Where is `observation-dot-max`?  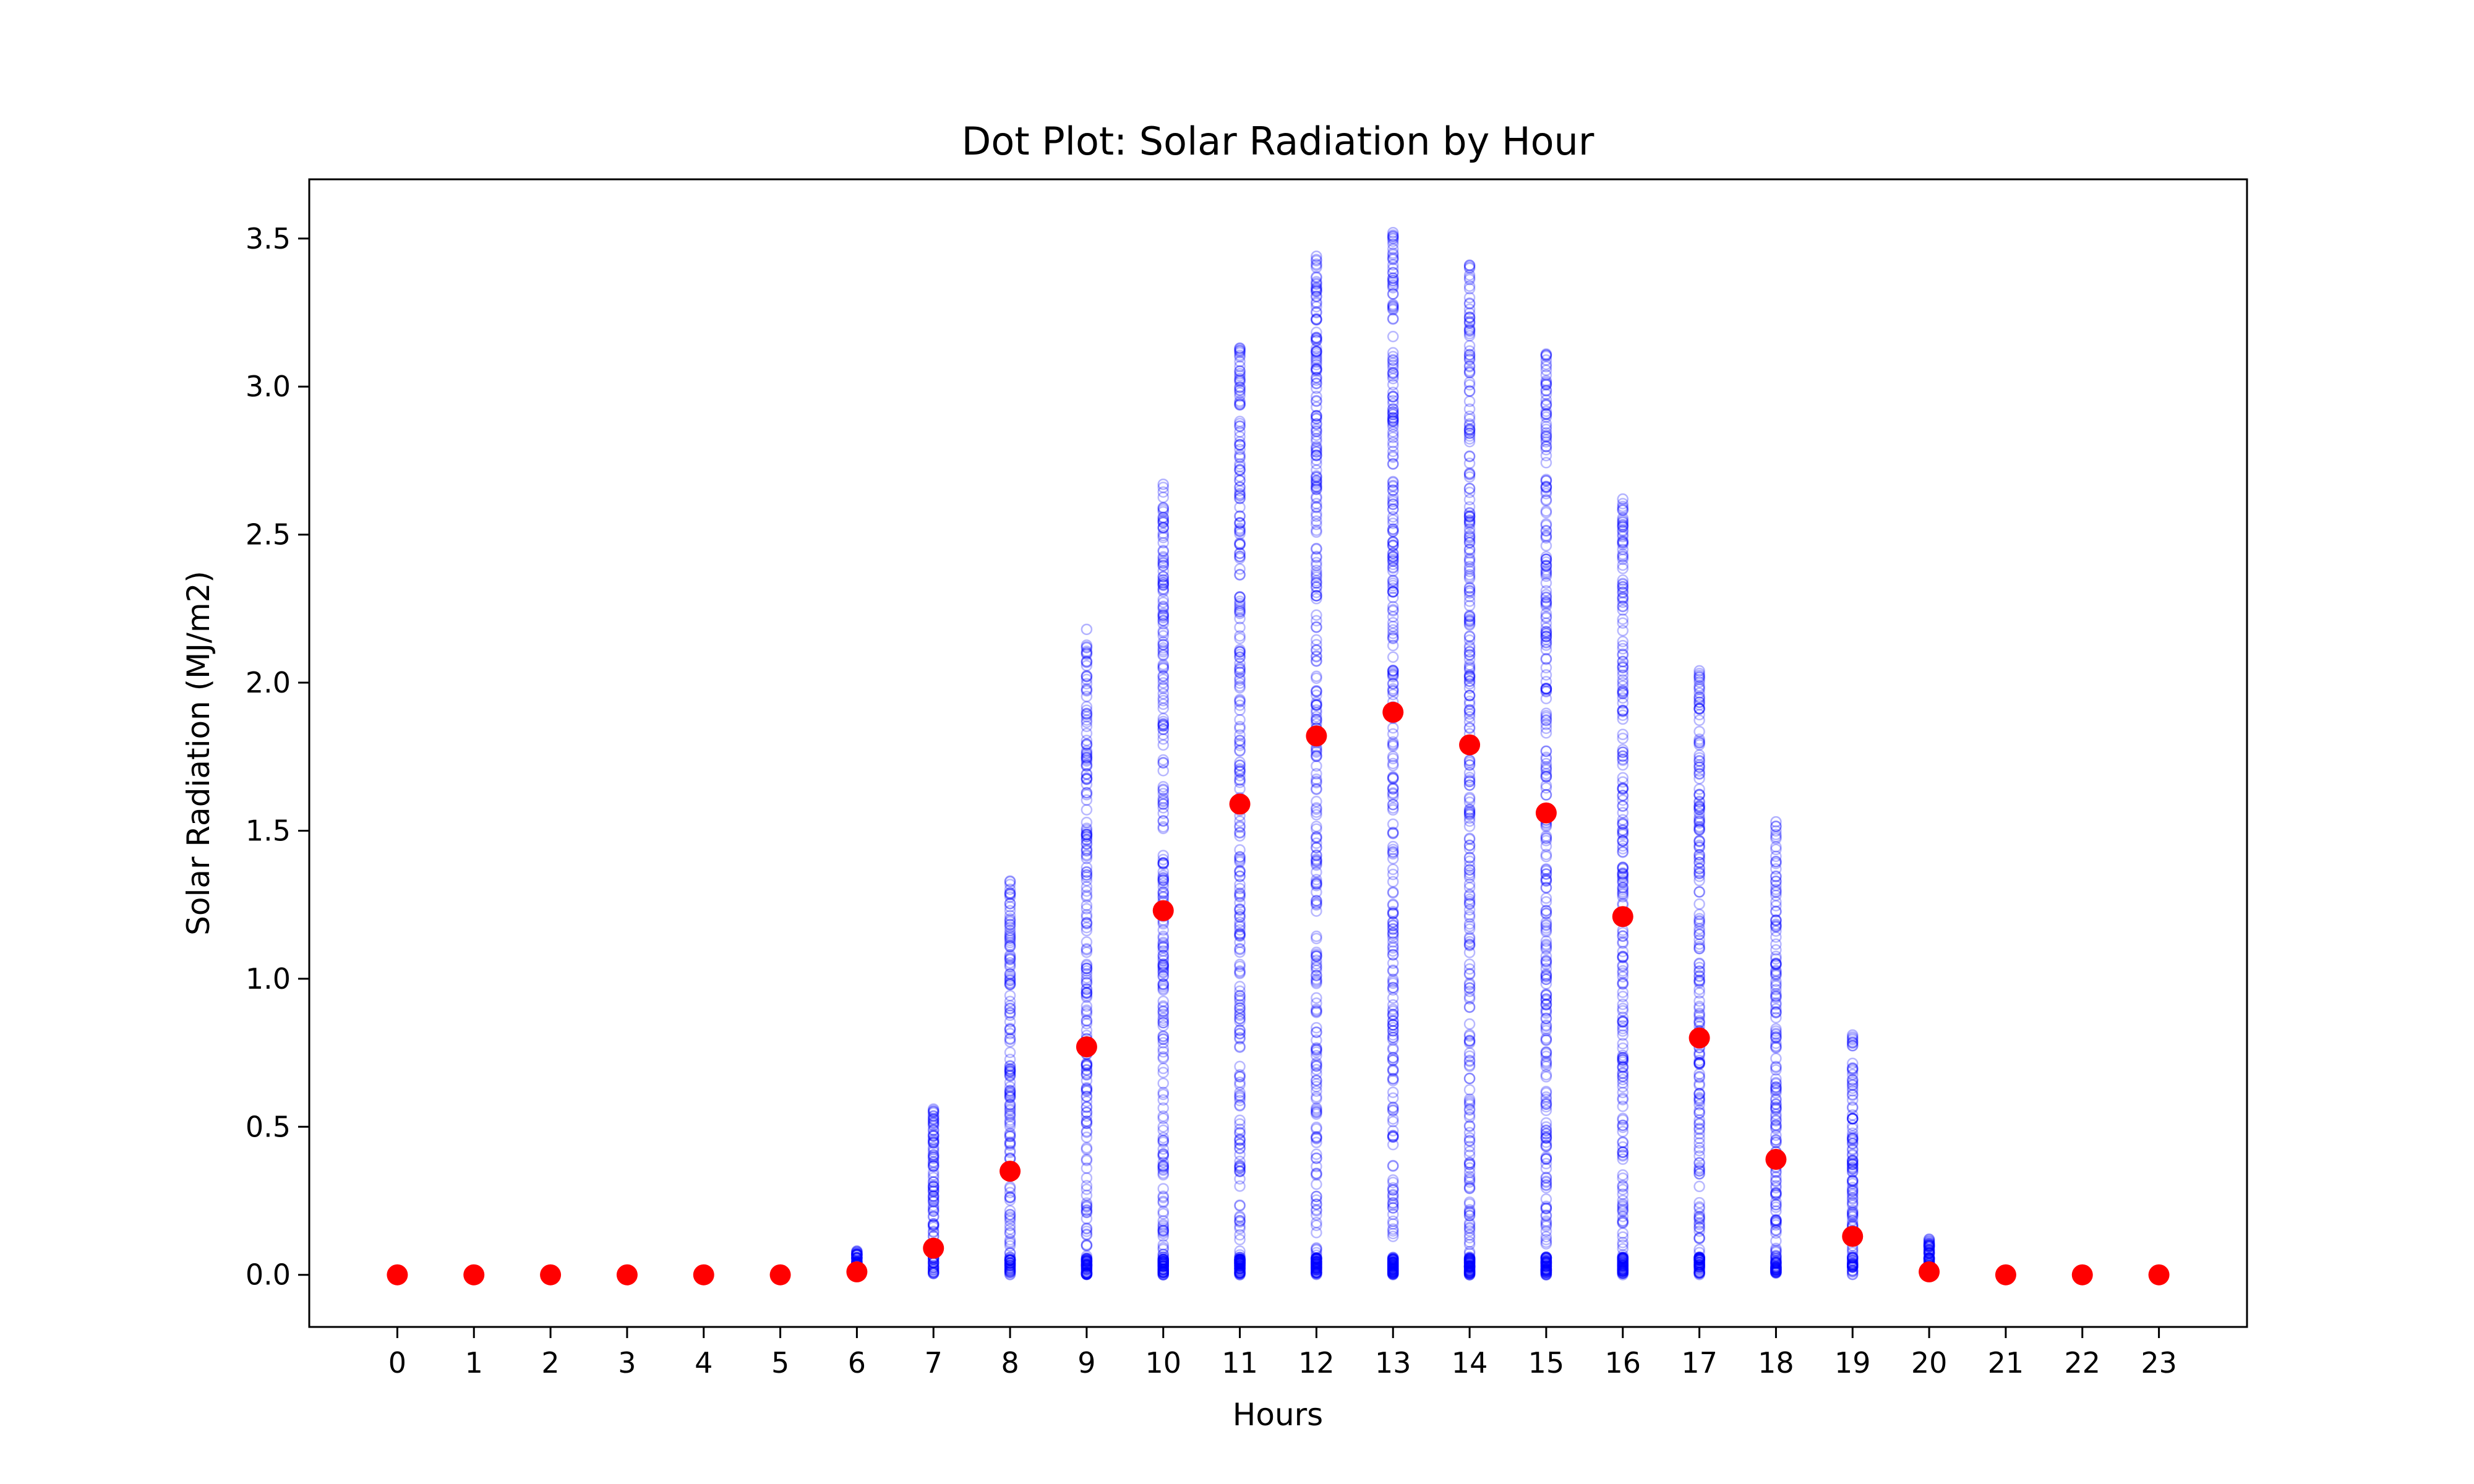
observation-dot-max is located at coordinates (1087, 629).